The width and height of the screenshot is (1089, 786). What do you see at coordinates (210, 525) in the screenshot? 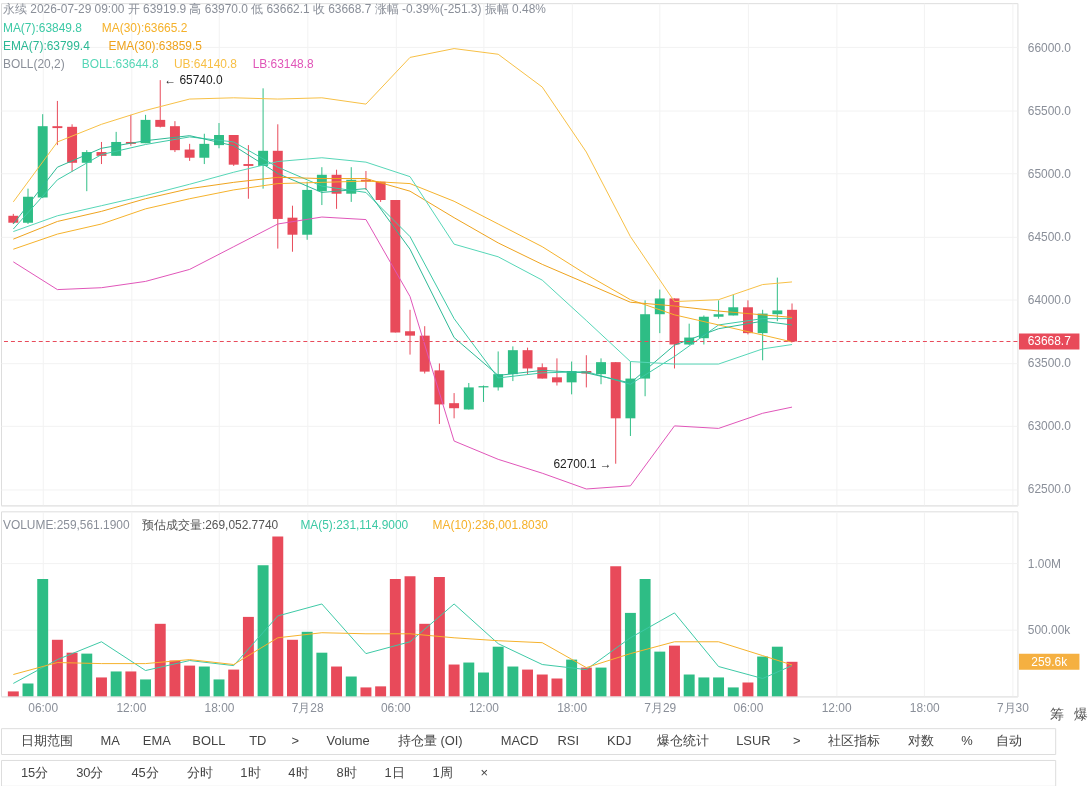
I see `annotation: 预估成交量:269,052.7740` at bounding box center [210, 525].